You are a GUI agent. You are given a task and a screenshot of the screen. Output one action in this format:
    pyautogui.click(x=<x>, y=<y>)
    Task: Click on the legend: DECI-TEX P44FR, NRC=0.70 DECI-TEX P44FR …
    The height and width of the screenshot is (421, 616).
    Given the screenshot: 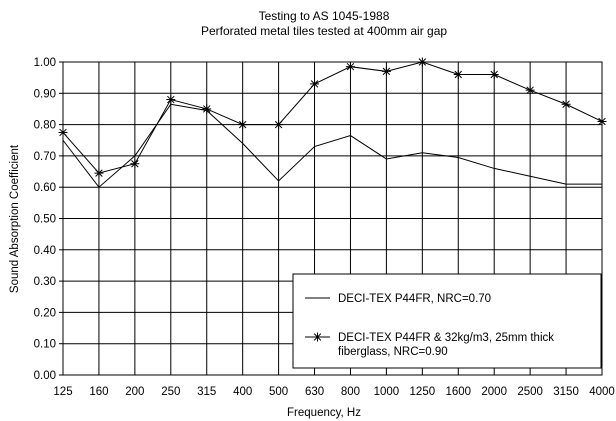 What is the action you would take?
    pyautogui.click(x=447, y=321)
    